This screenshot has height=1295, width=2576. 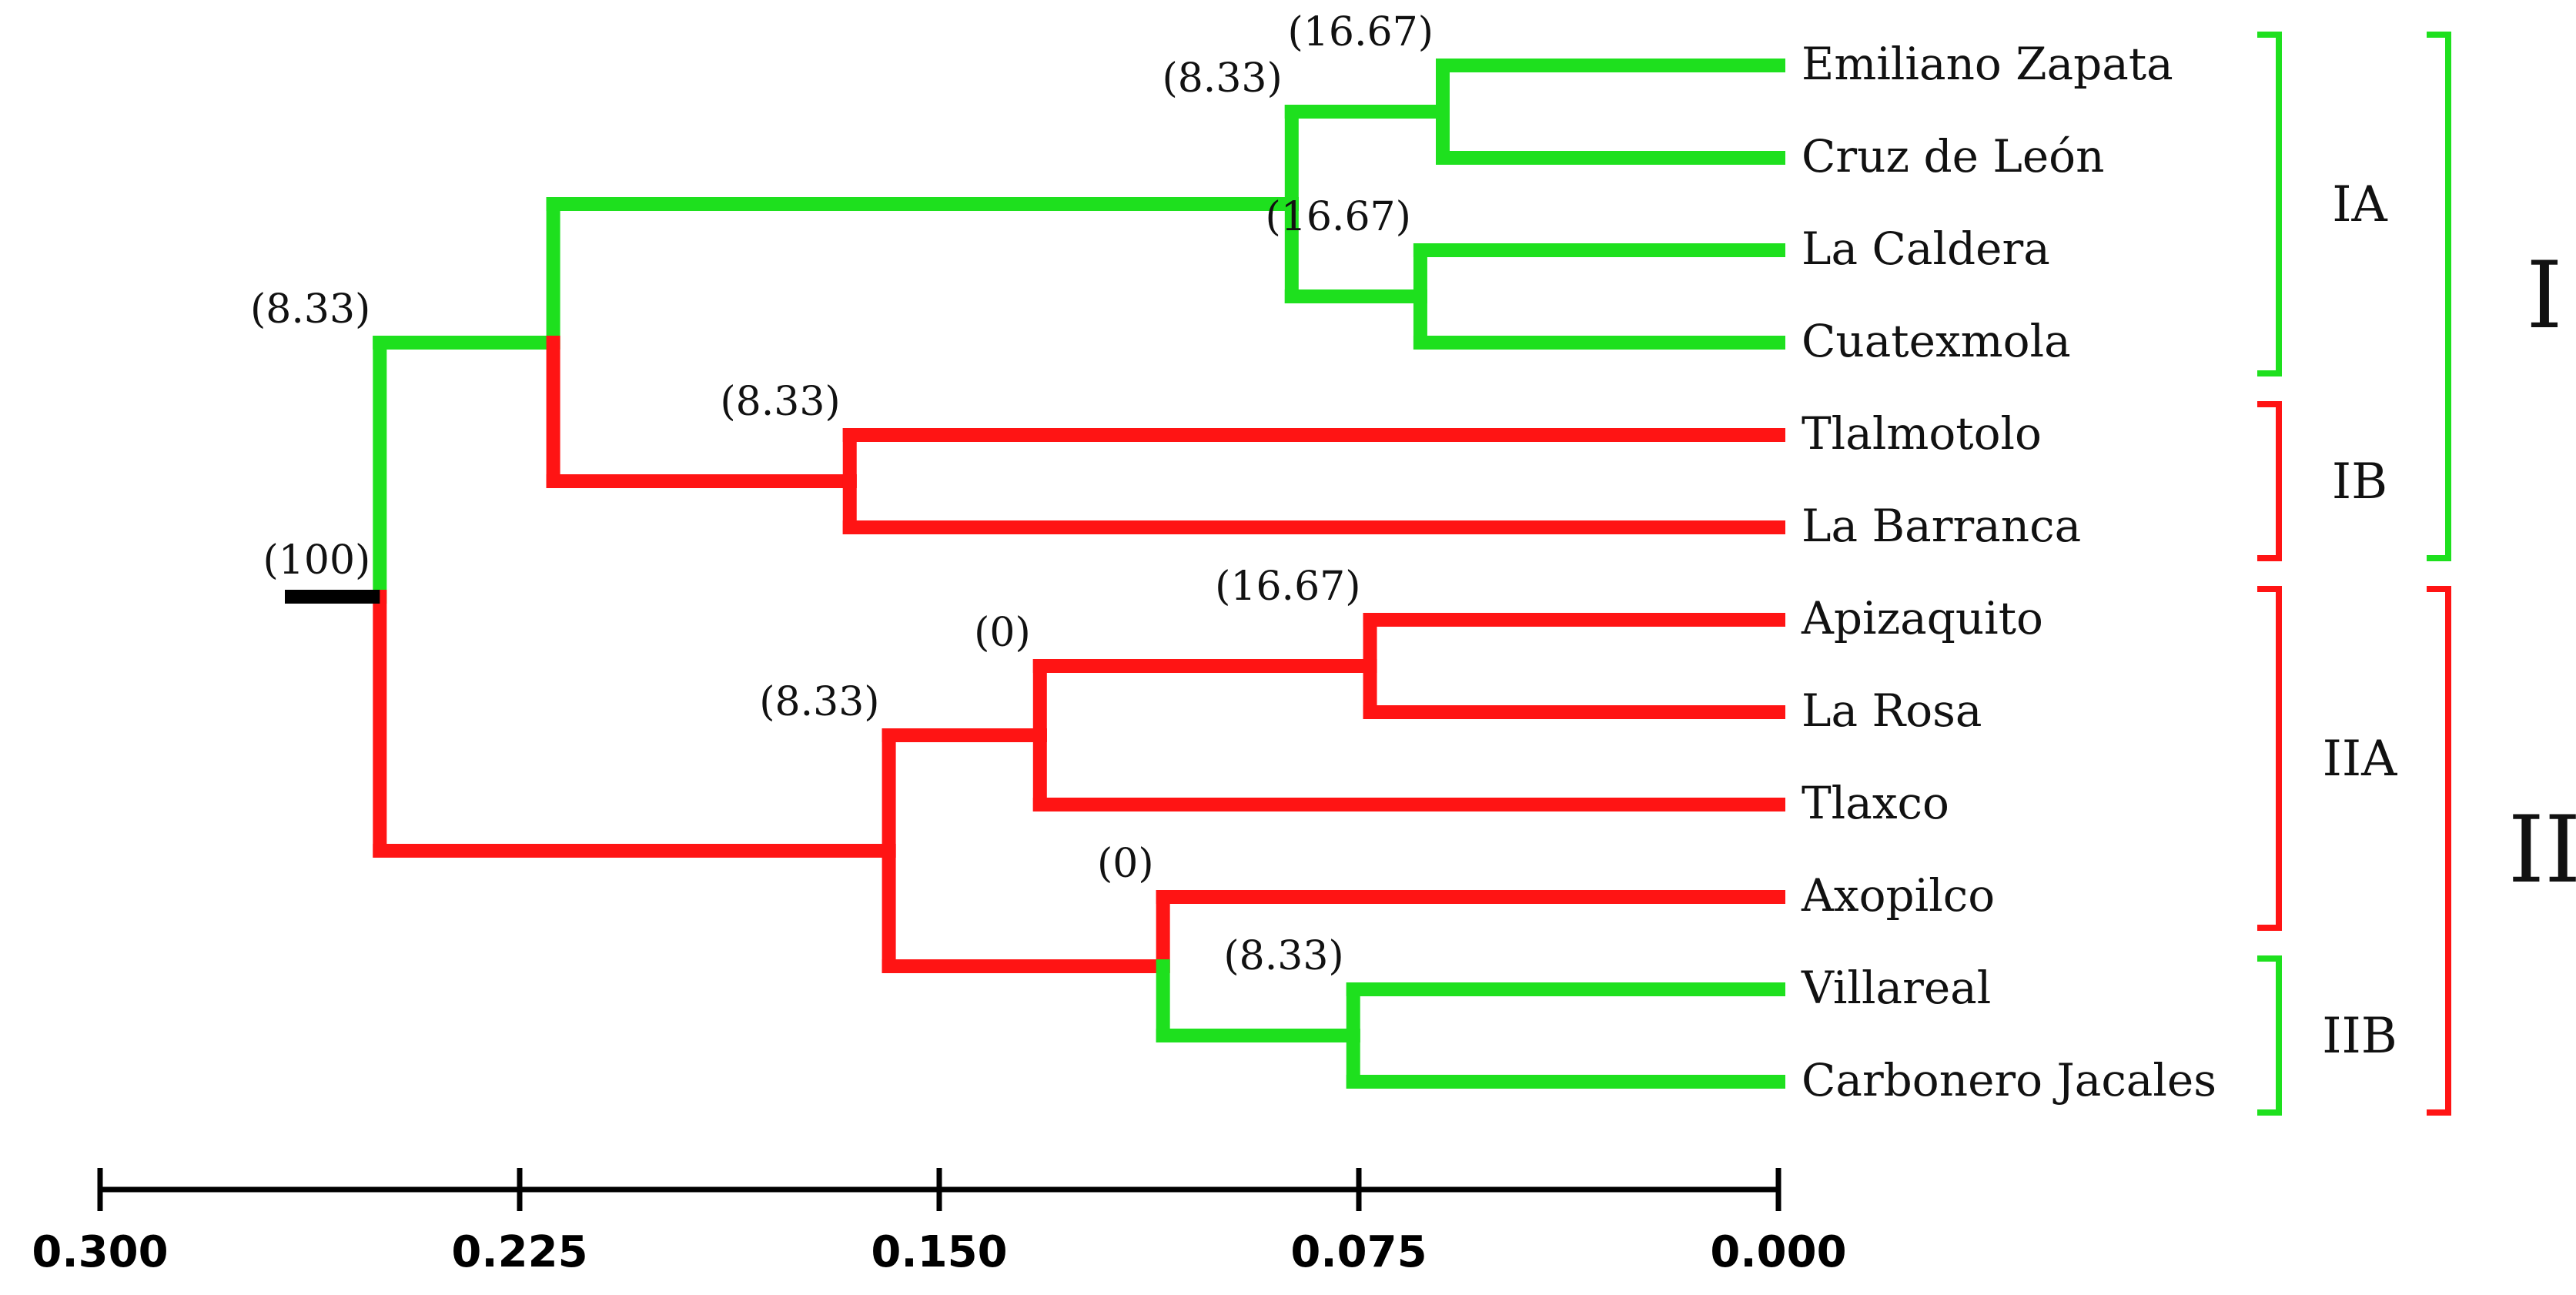 What do you see at coordinates (2544, 296) in the screenshot?
I see `group-label-I: I` at bounding box center [2544, 296].